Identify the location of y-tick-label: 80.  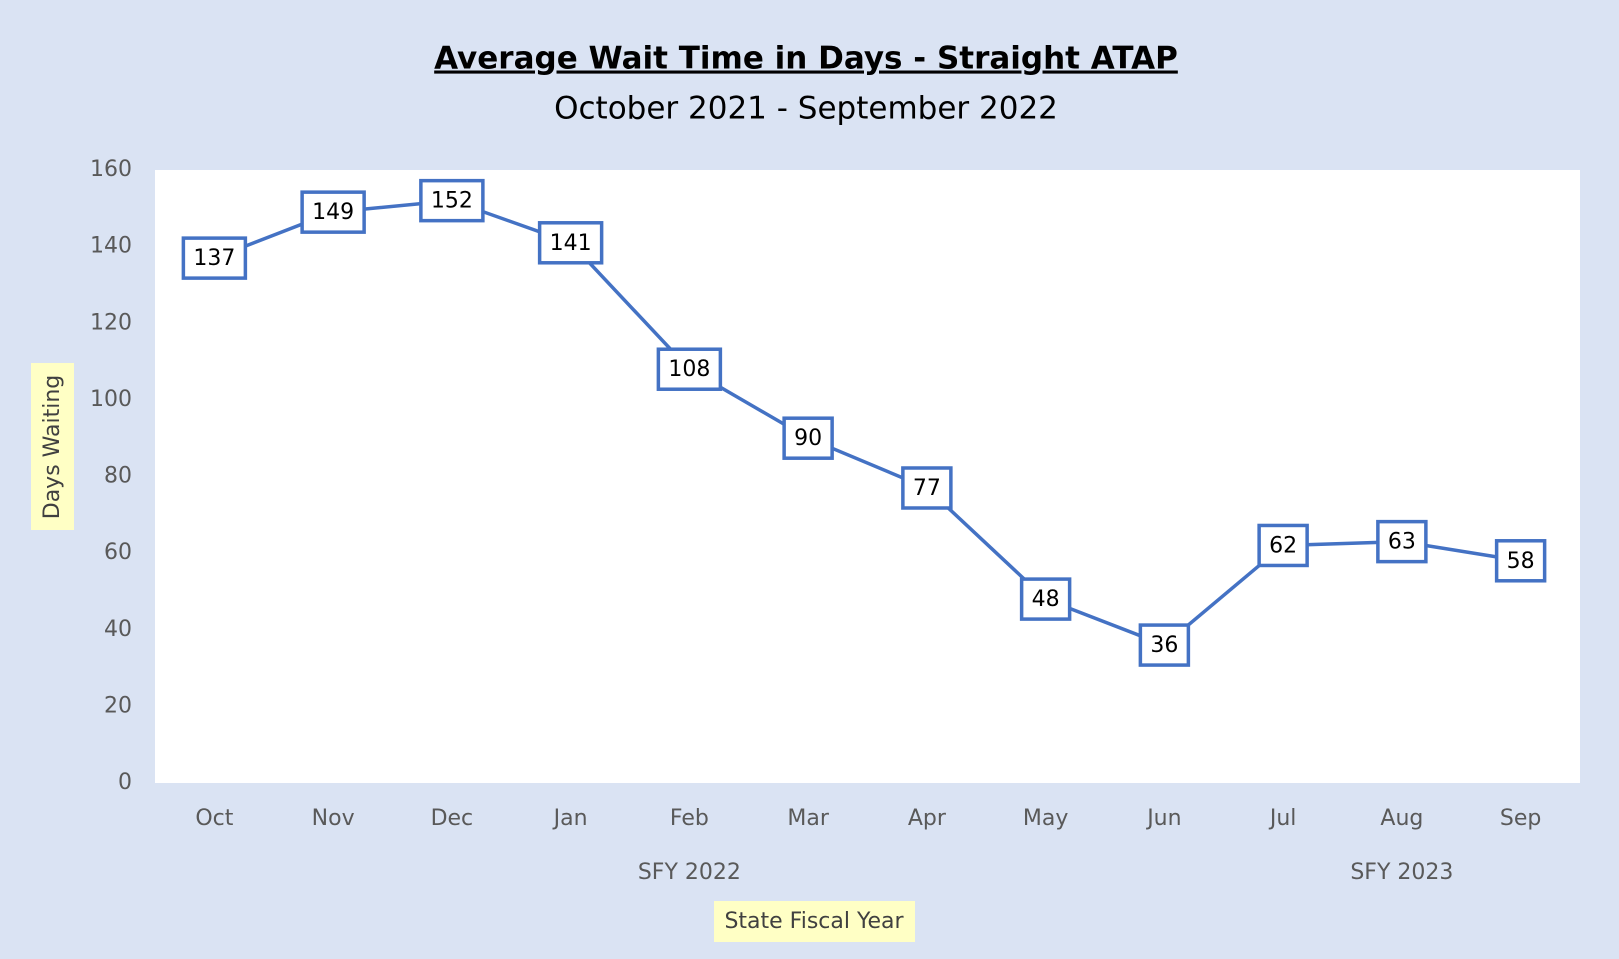
(118, 476).